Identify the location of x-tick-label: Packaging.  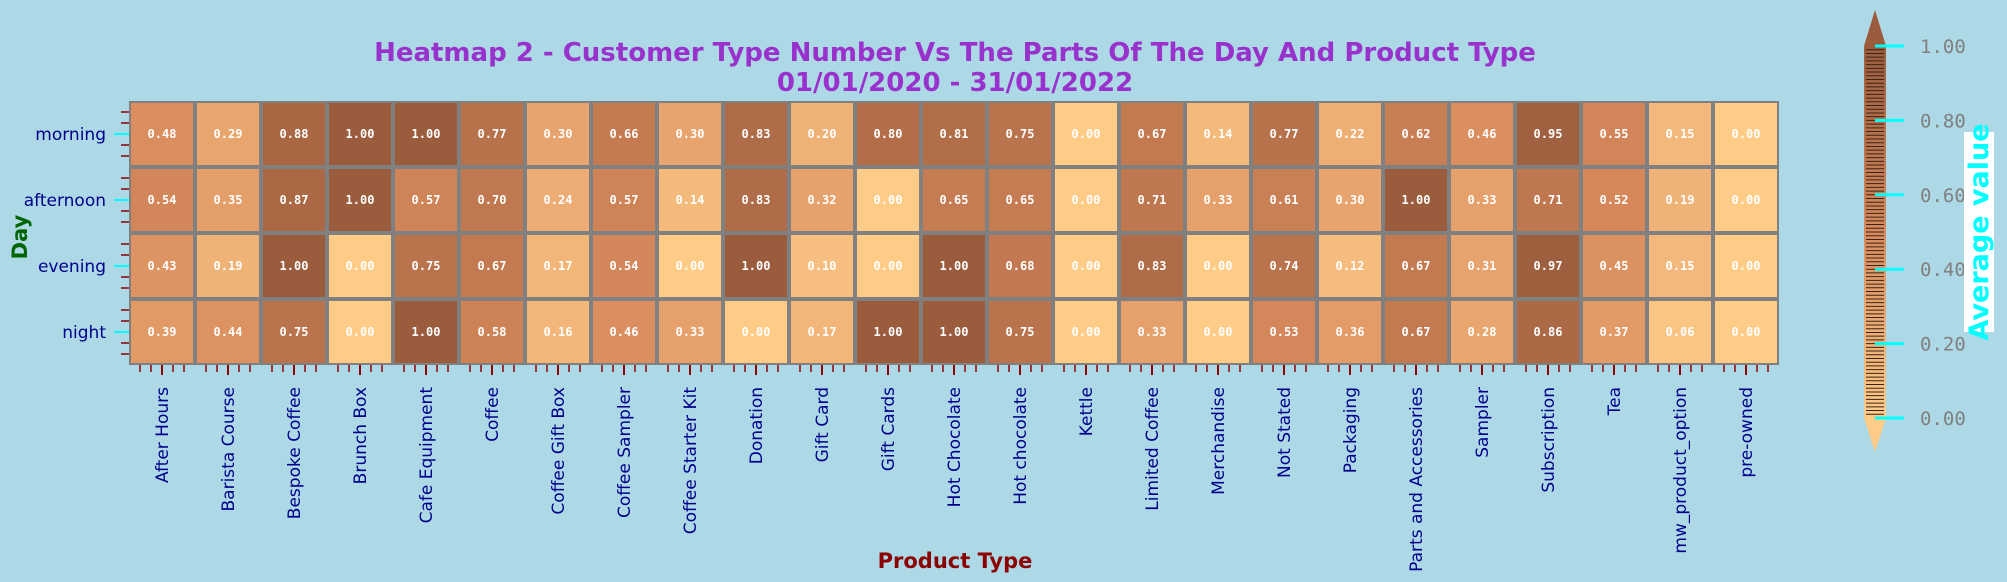
(1351, 430).